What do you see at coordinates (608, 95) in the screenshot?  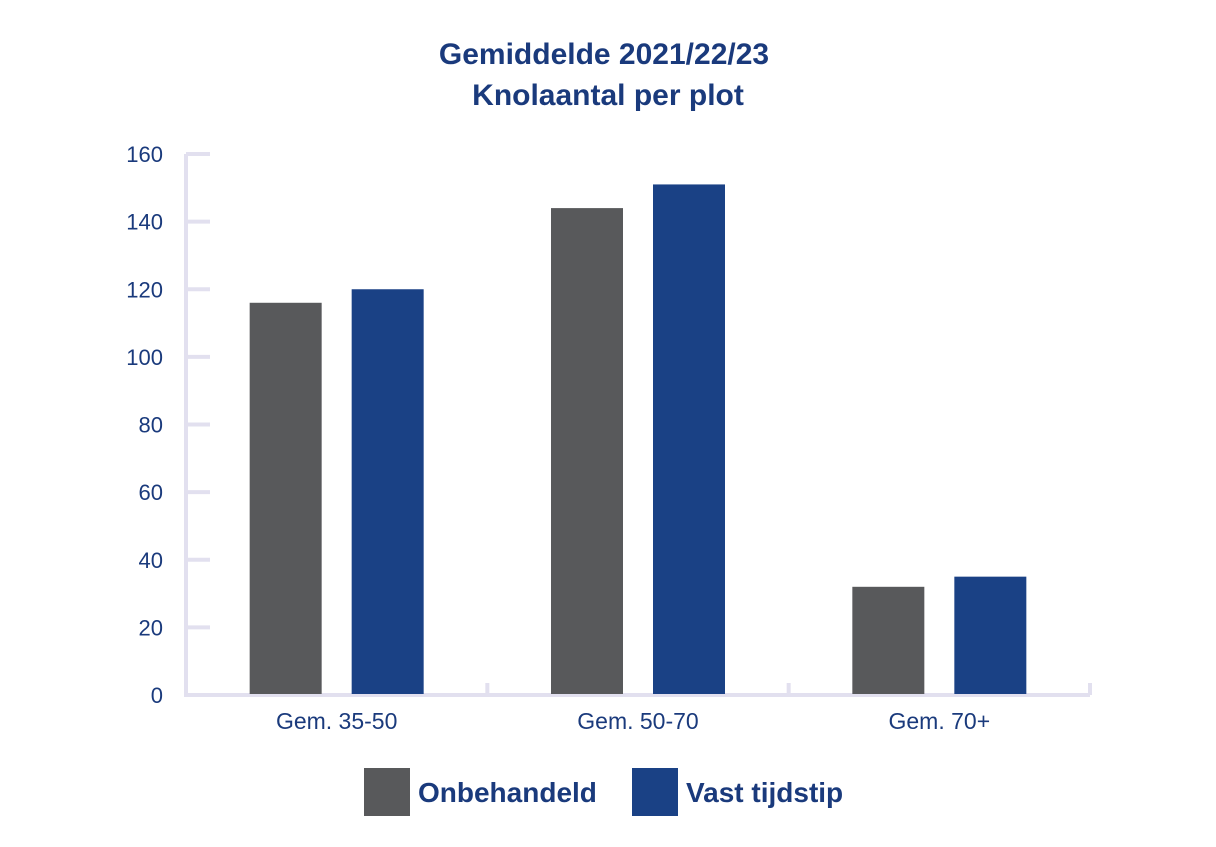 I see `chart-subtitle: Knolaantal per plot` at bounding box center [608, 95].